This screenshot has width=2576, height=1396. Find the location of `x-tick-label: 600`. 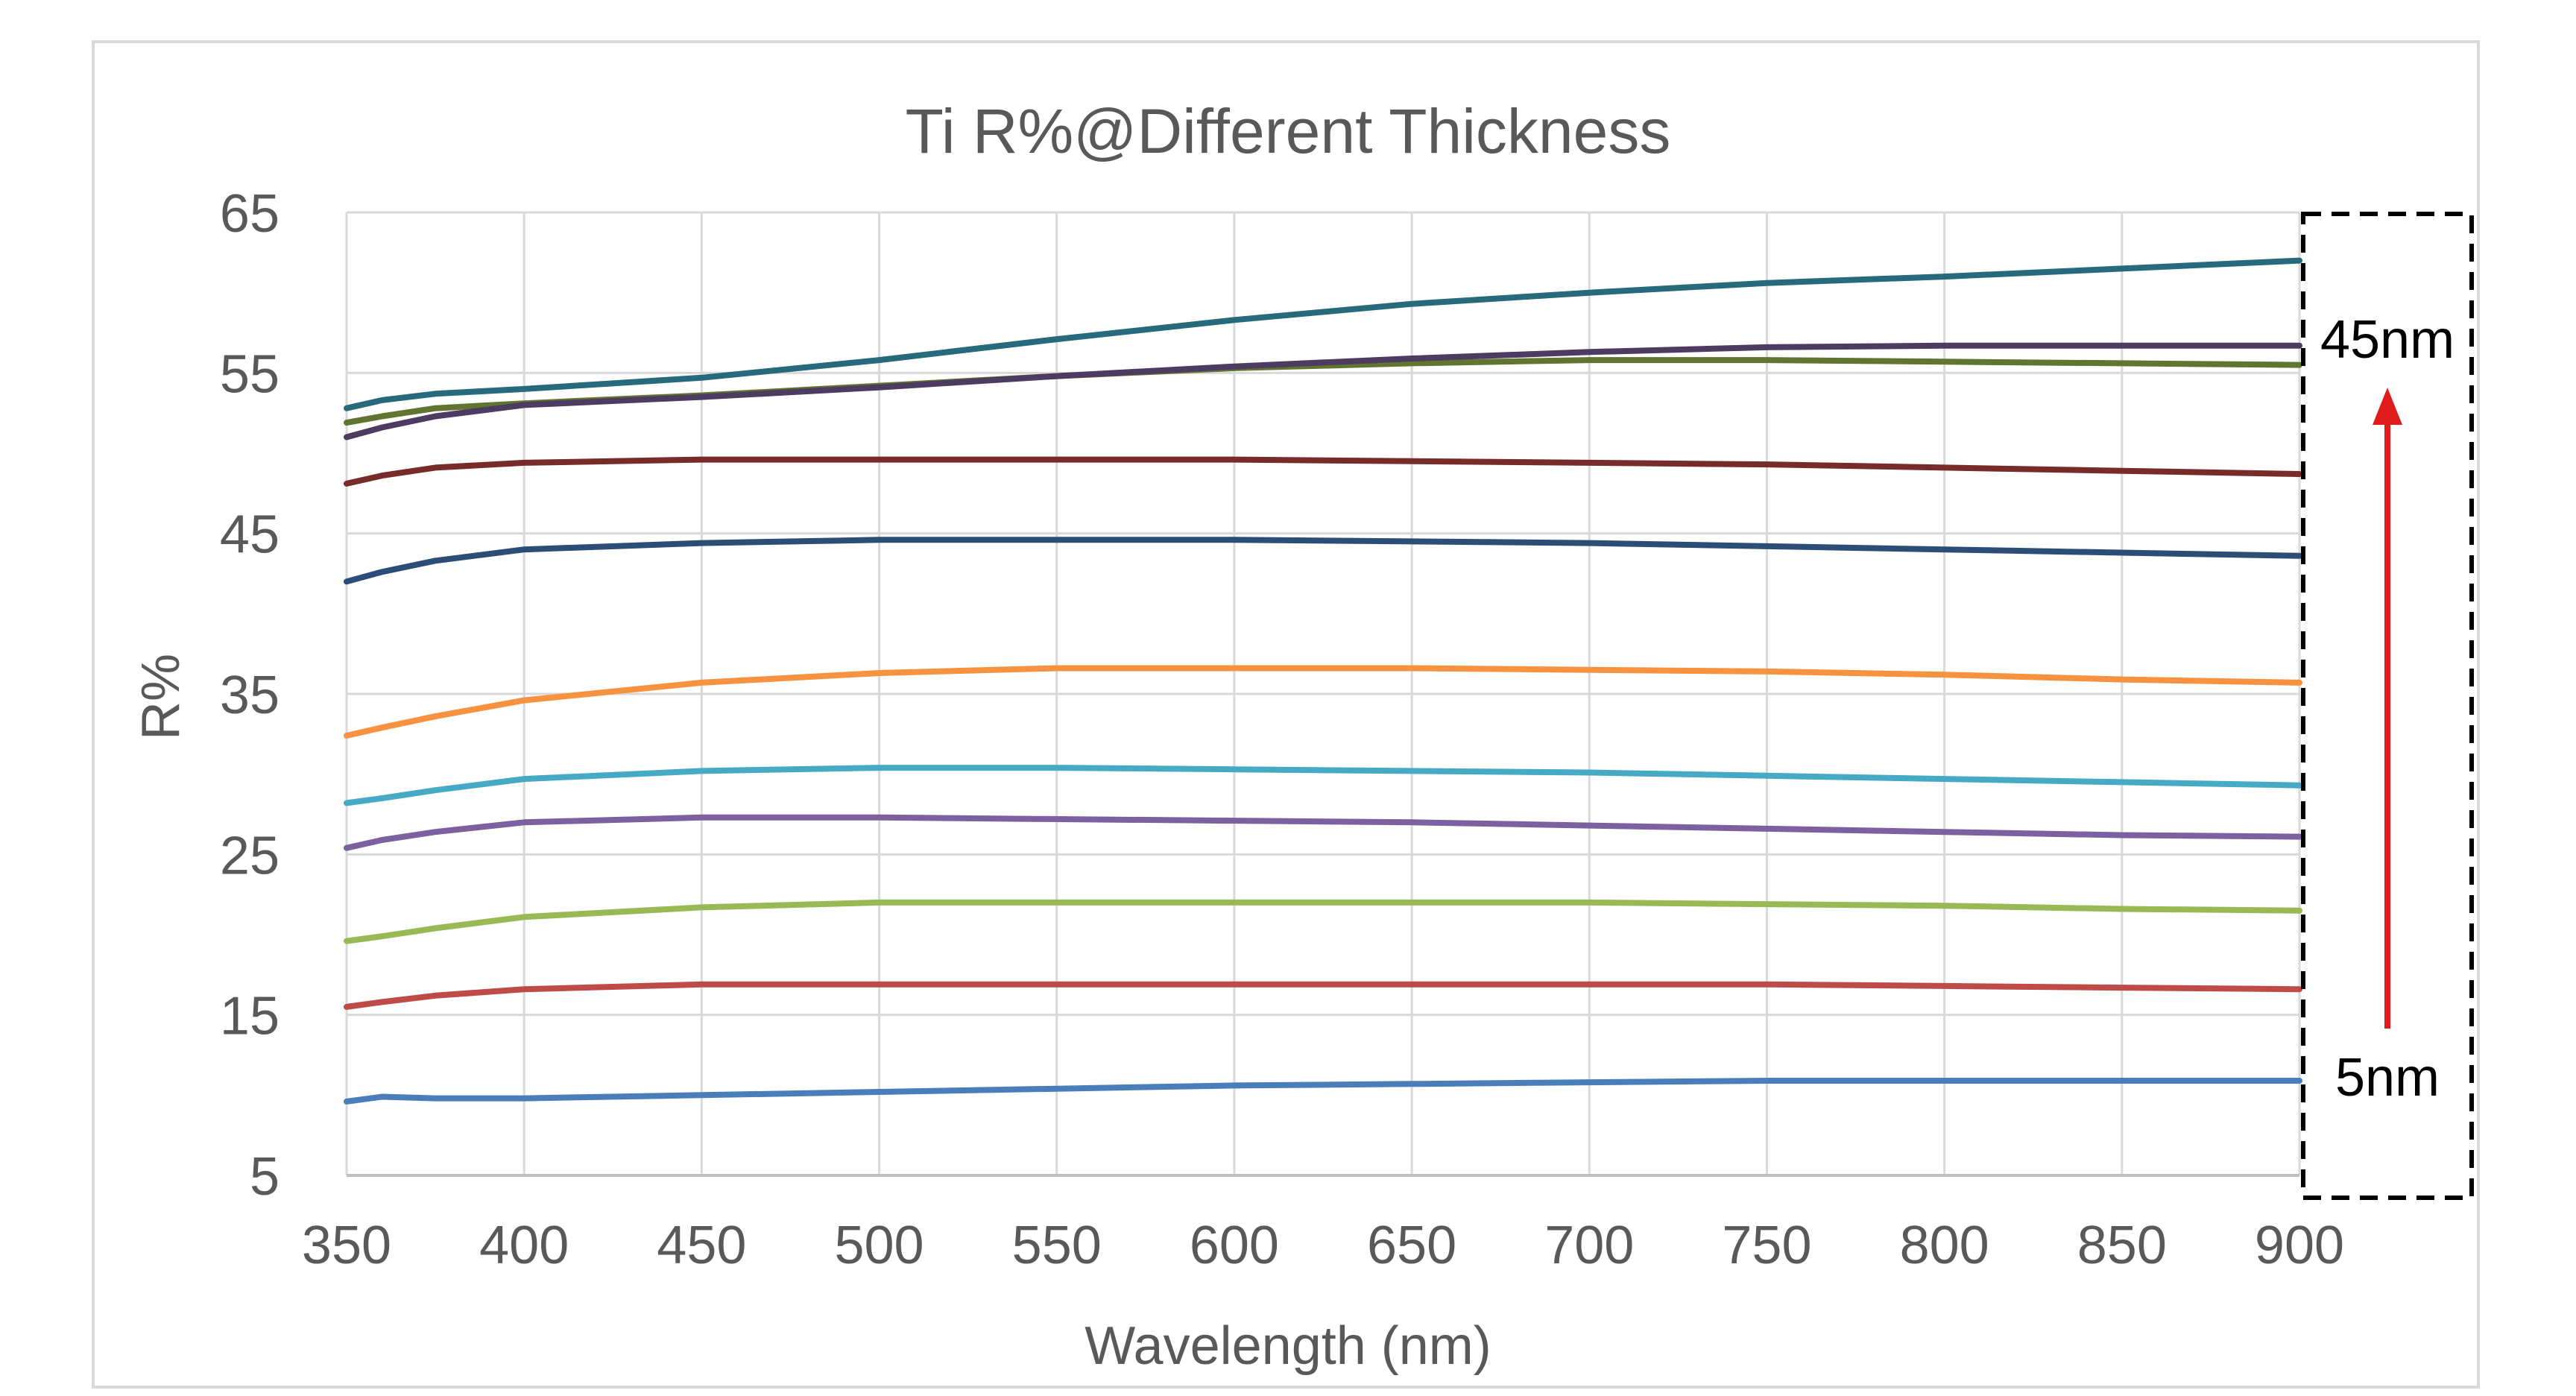

x-tick-label: 600 is located at coordinates (1234, 1245).